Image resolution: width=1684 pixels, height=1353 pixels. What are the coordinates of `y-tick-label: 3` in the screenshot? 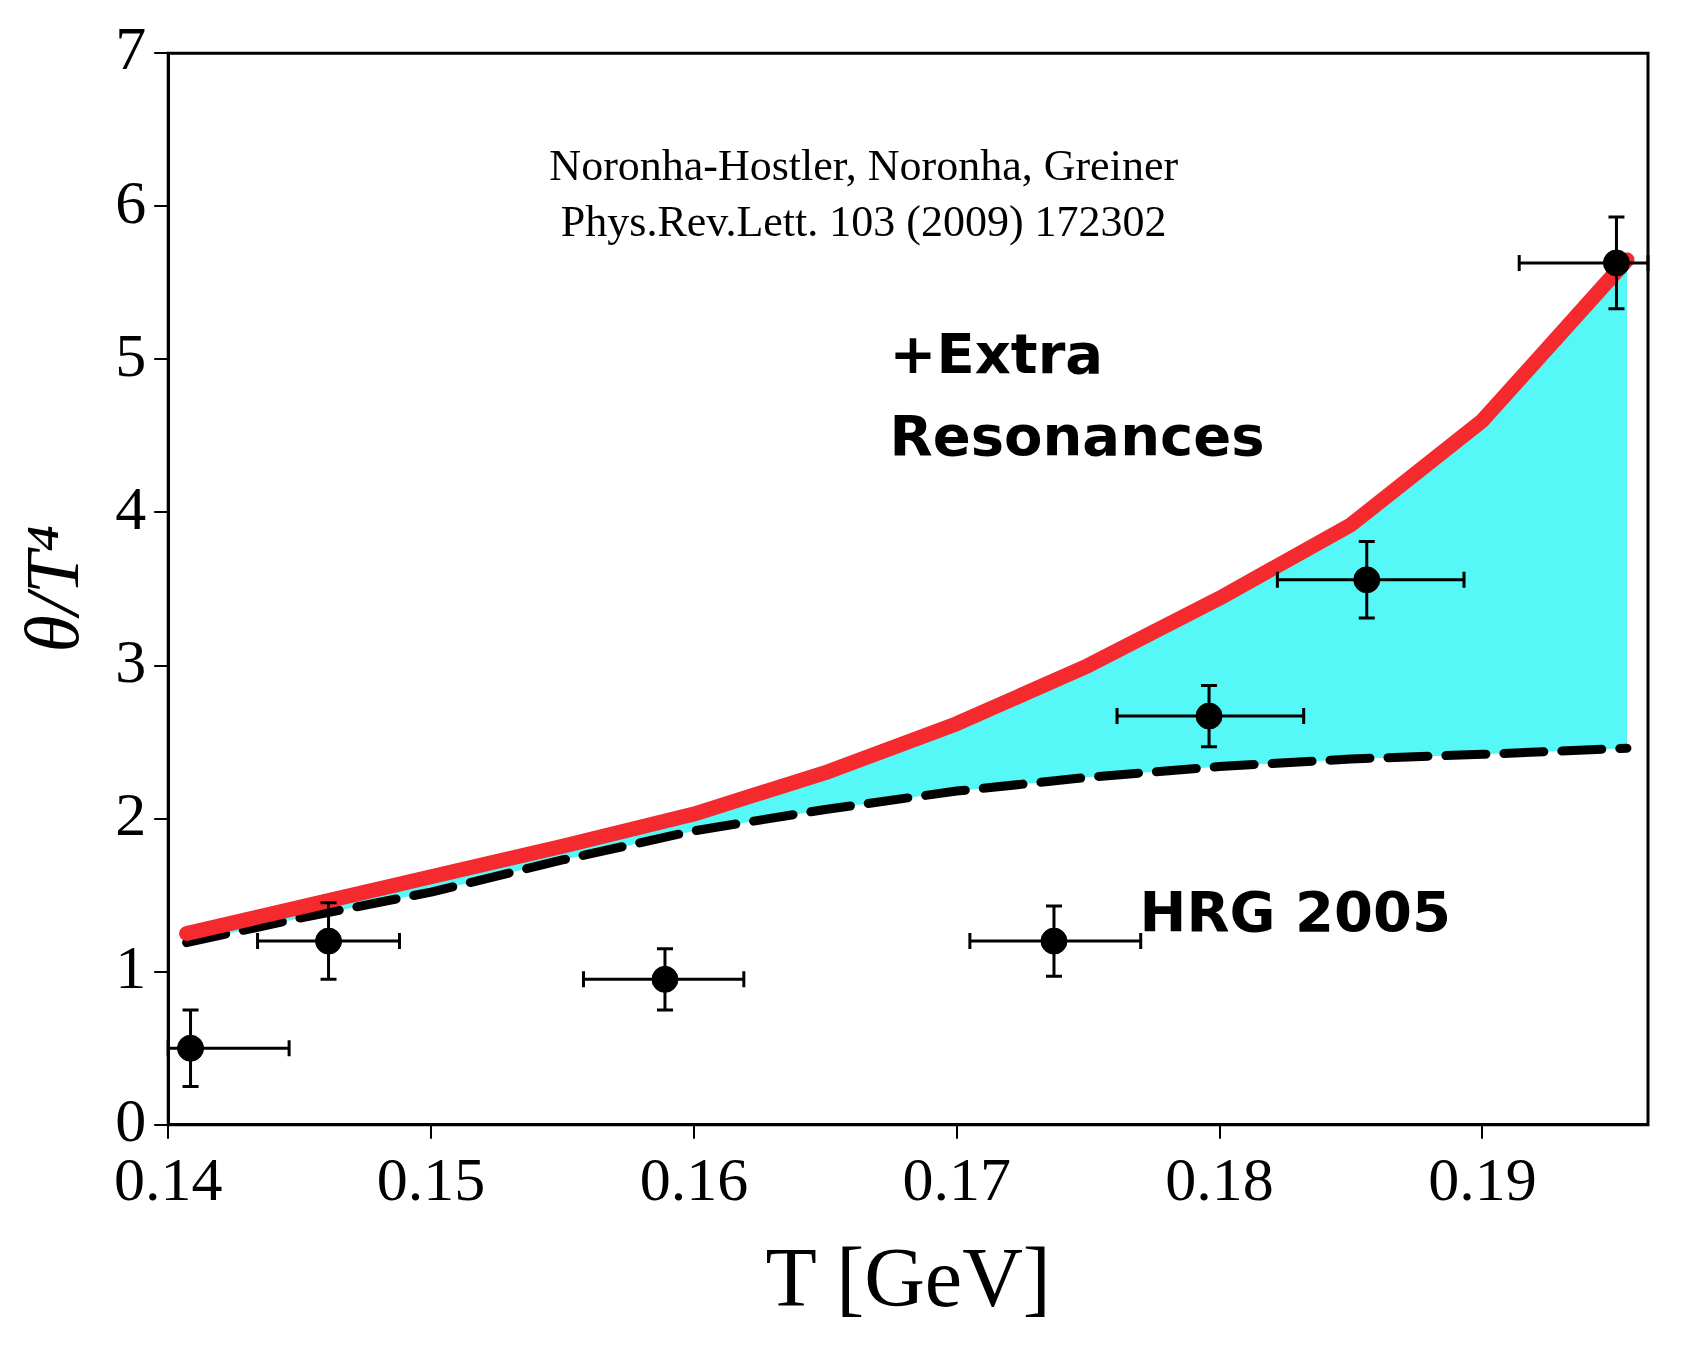 It's located at (131, 660).